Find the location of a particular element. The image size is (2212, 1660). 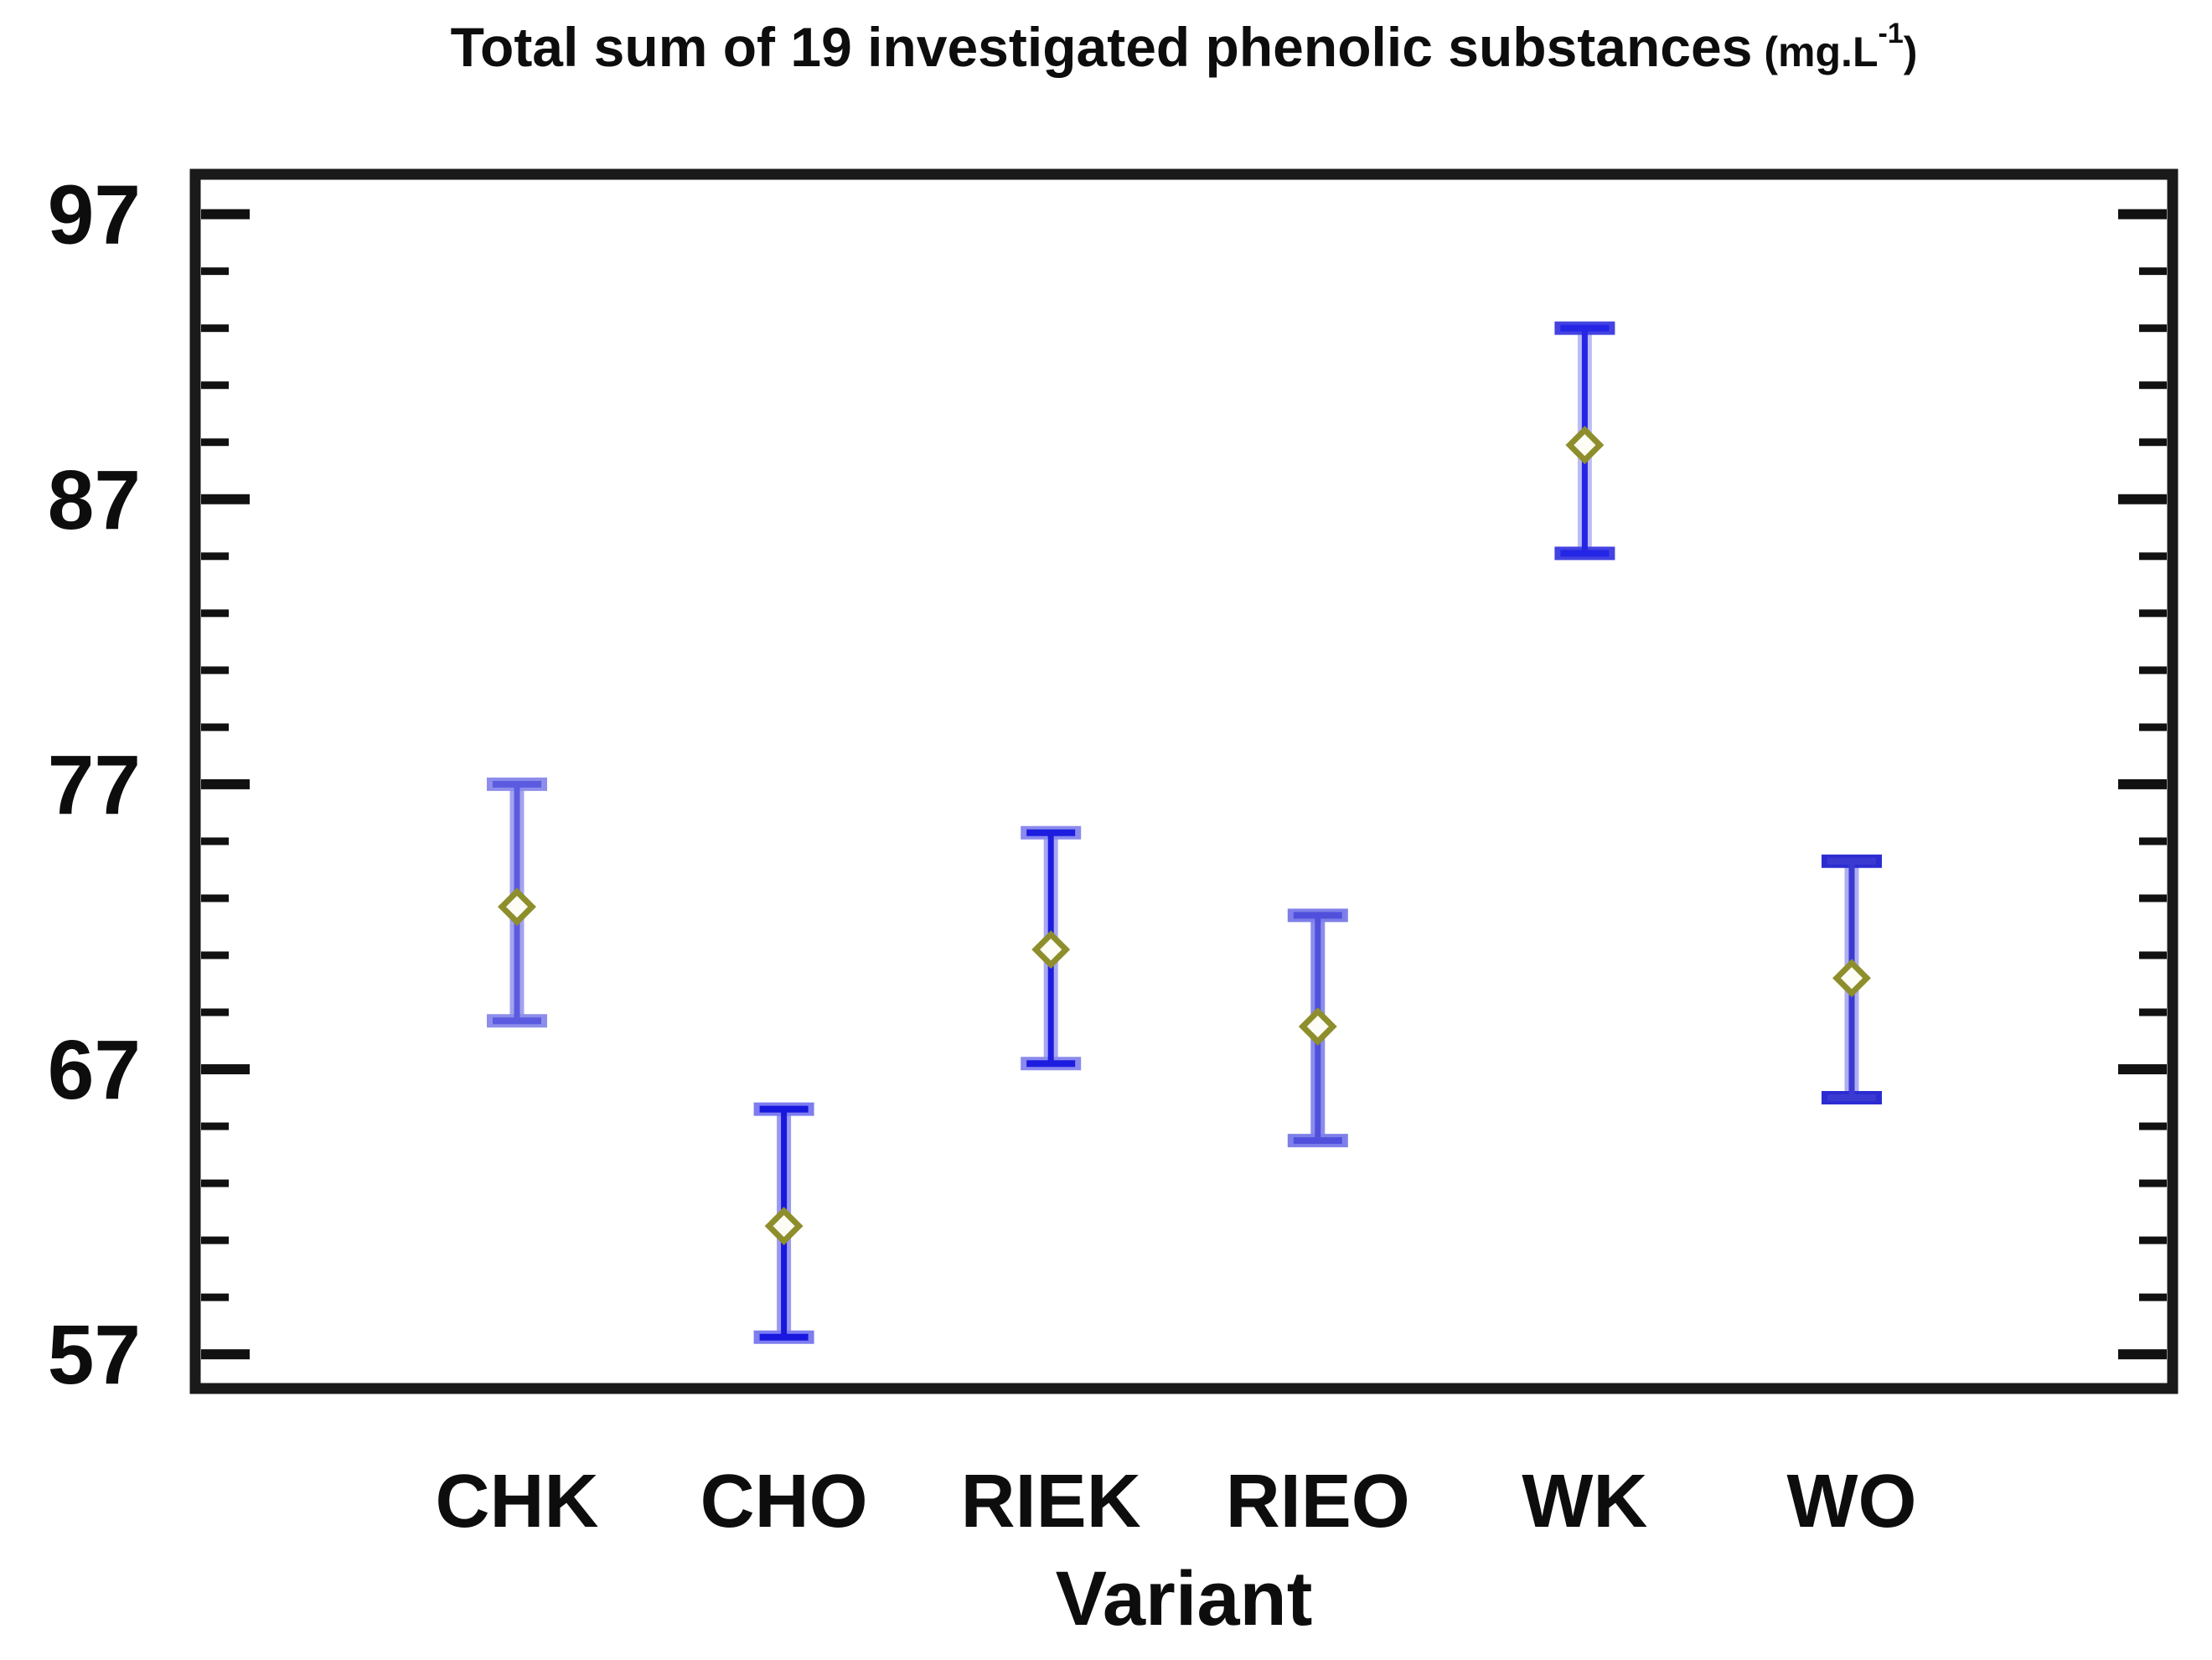

y-tick-label: 57 is located at coordinates (94, 1355).